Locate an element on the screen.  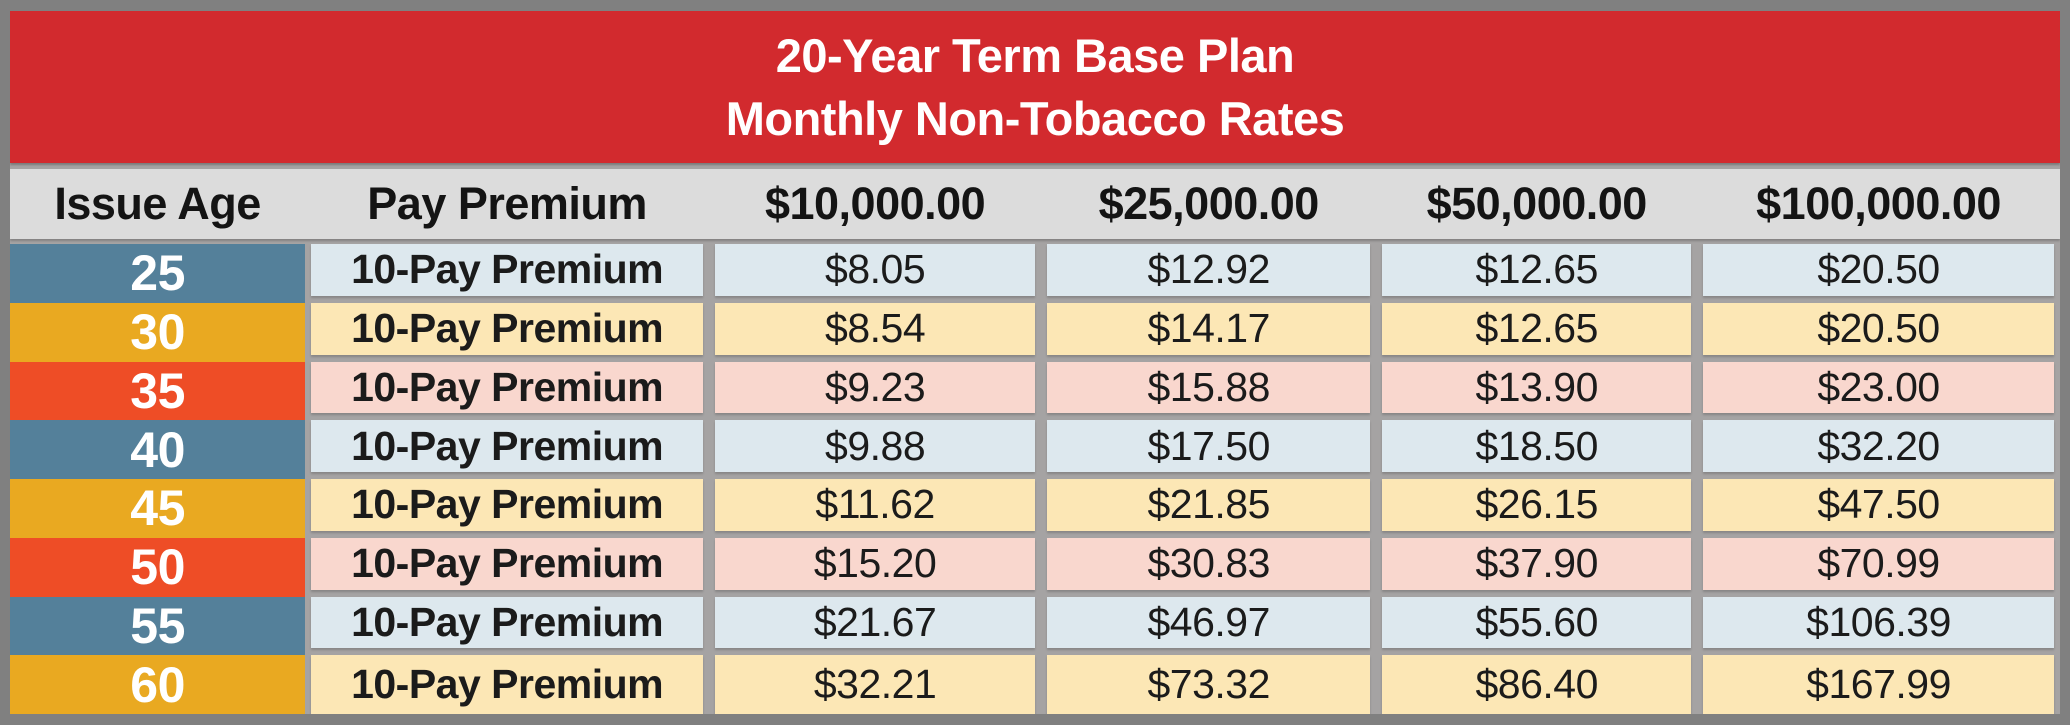
rate-cell-25000: $30.83 is located at coordinates (1209, 563).